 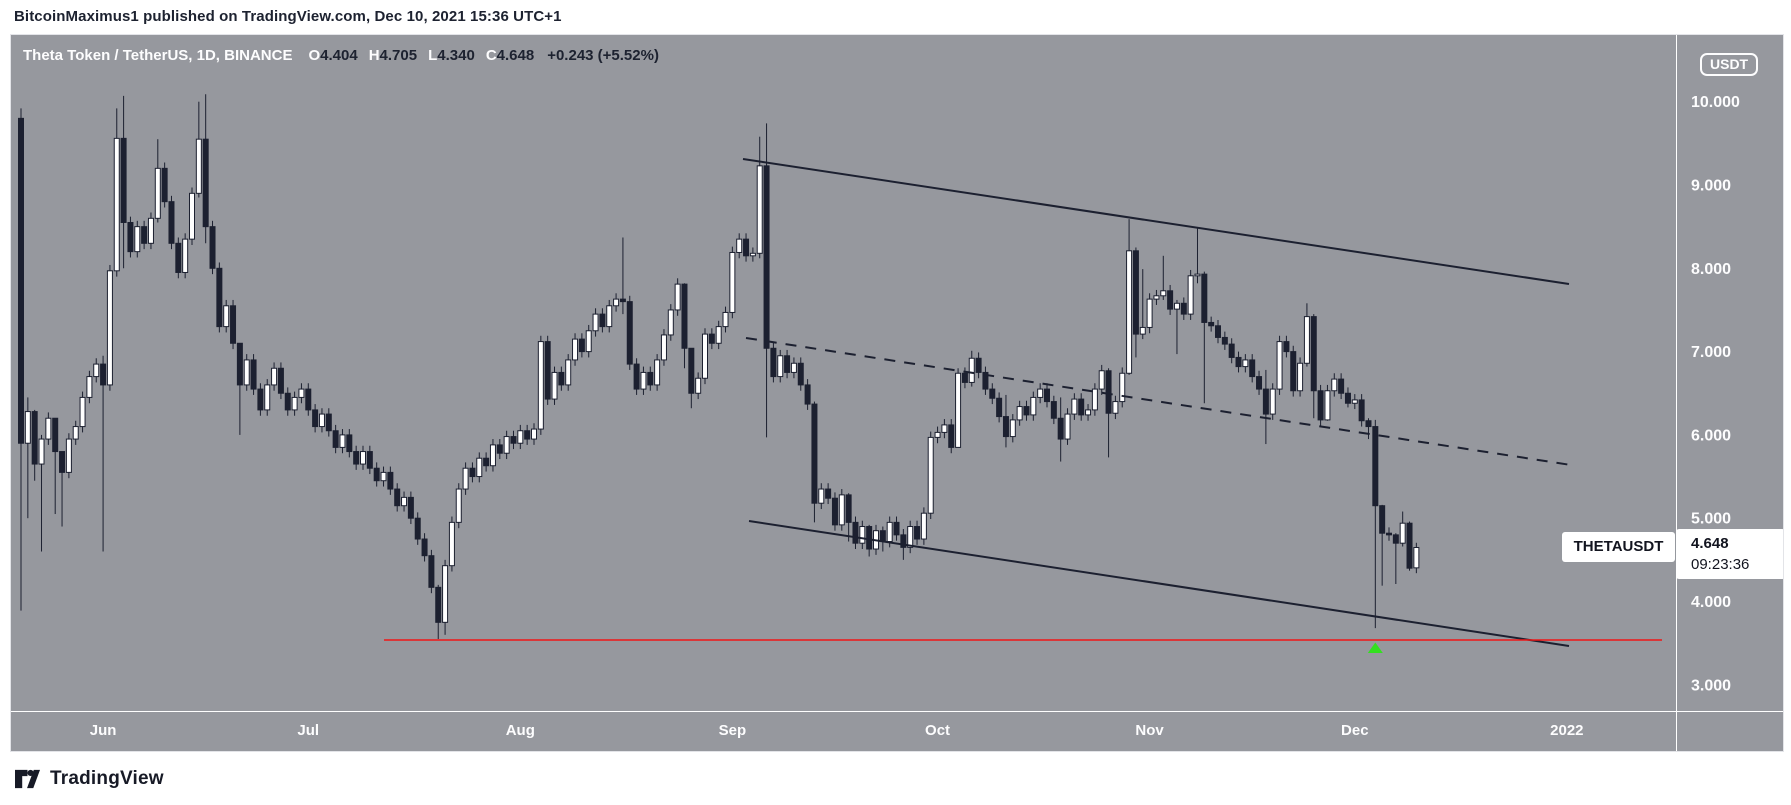 I want to click on middle-trendline, so click(x=1158, y=401).